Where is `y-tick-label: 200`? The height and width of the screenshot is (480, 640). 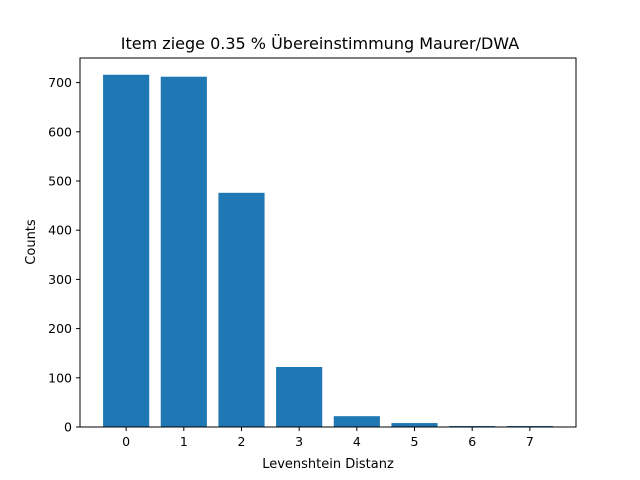 y-tick-label: 200 is located at coordinates (60, 328).